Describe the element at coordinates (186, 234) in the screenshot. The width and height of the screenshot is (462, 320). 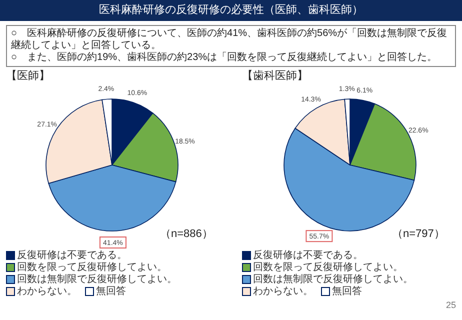
I see `text: （n=886）` at that location.